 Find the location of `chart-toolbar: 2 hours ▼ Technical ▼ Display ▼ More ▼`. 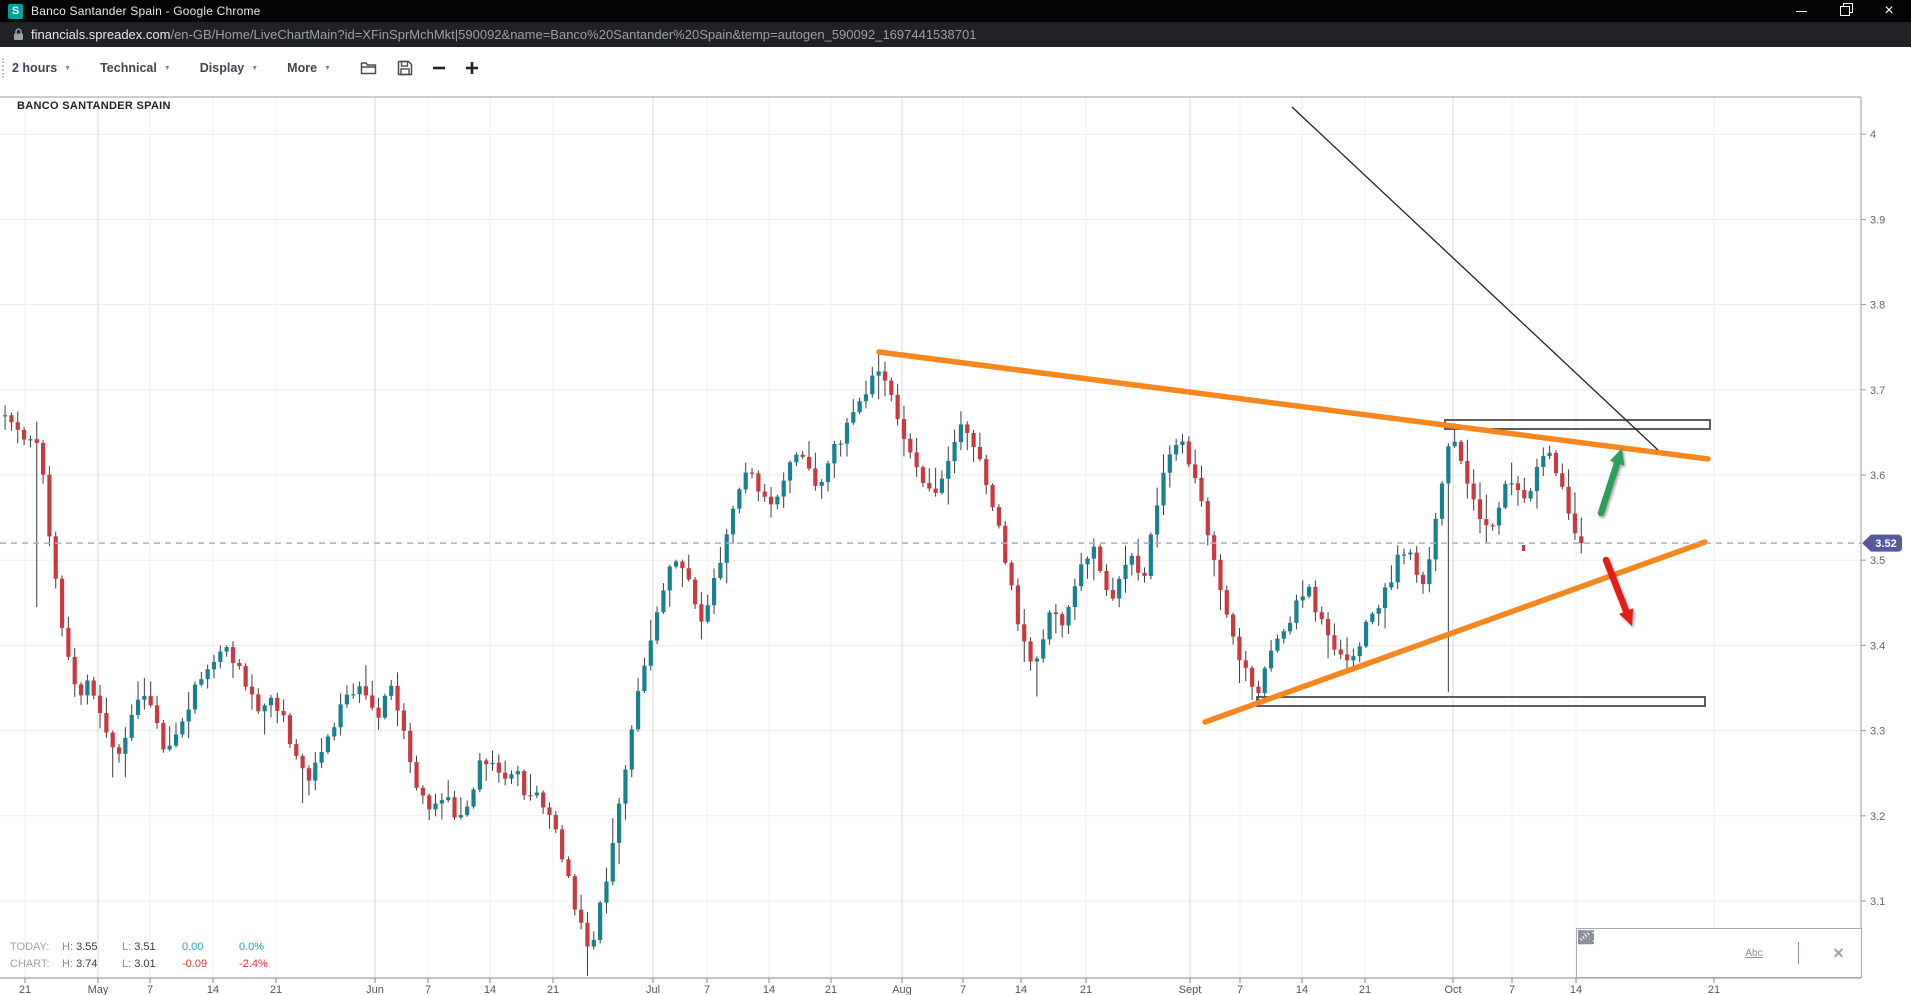

chart-toolbar: 2 hours ▼ Technical ▼ Display ▼ More ▼ is located at coordinates (955, 67).